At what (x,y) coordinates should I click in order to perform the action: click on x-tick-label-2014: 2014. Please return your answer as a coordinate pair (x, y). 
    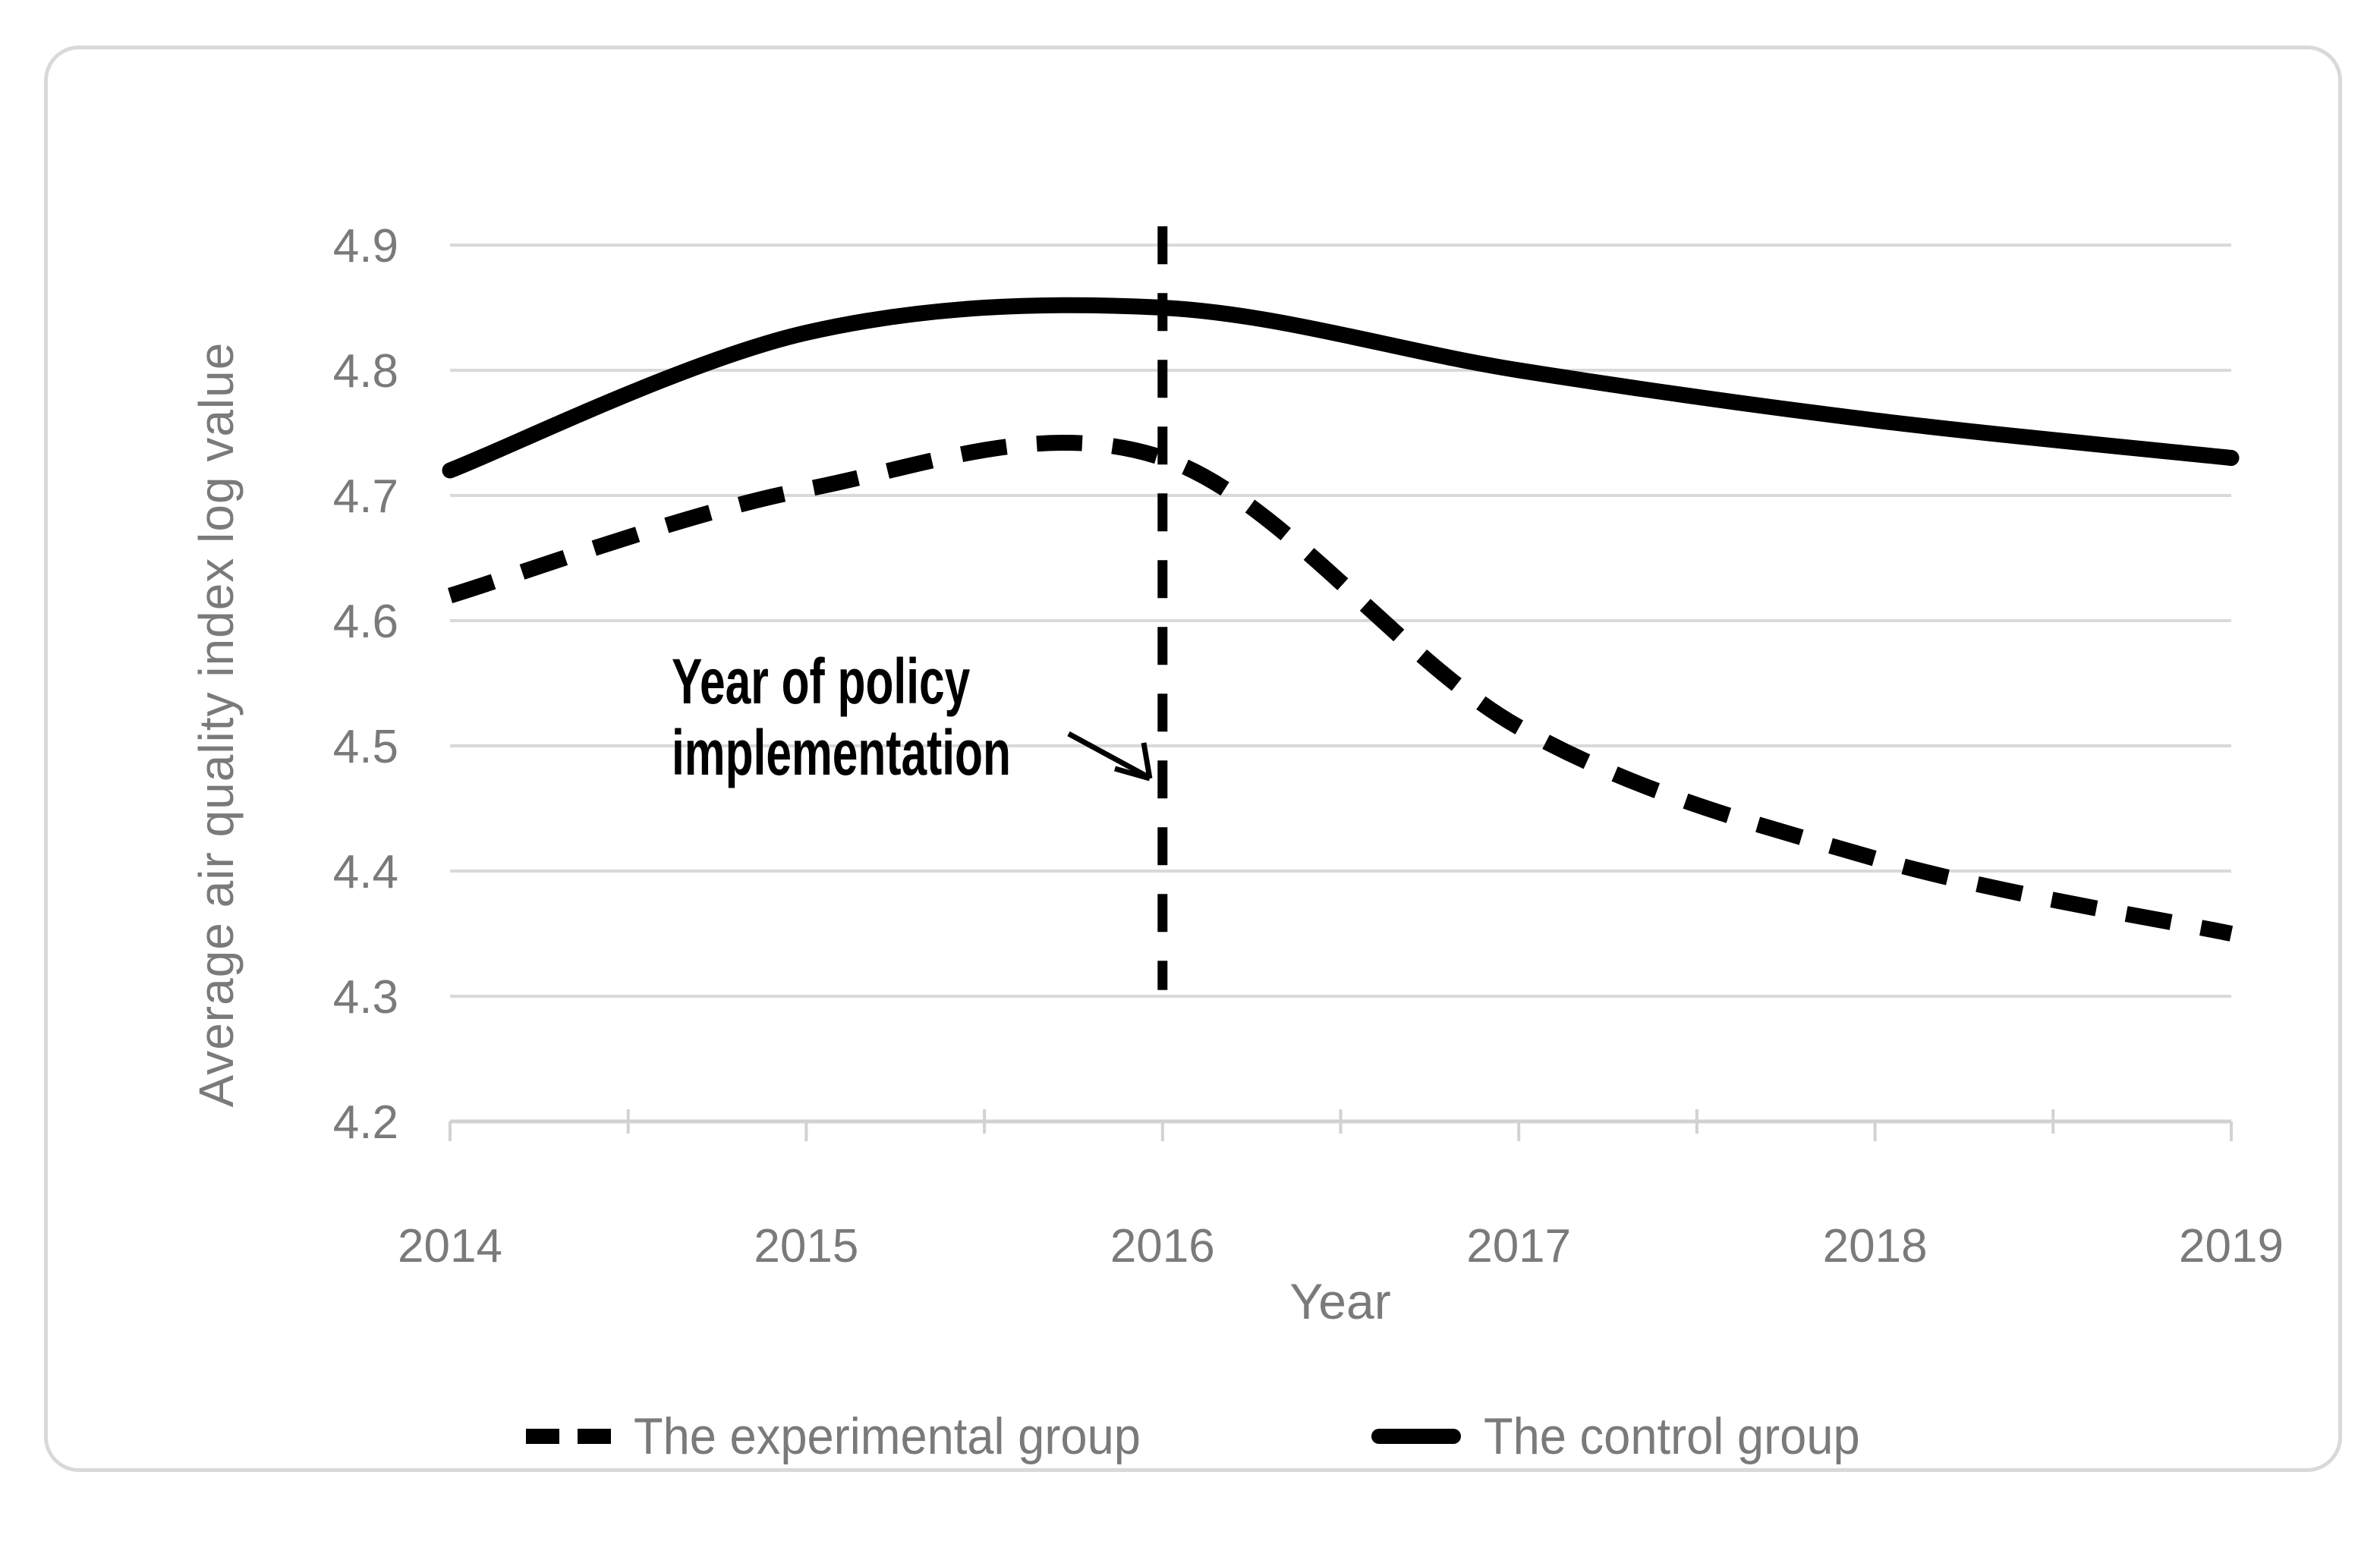
    Looking at the image, I should click on (450, 1246).